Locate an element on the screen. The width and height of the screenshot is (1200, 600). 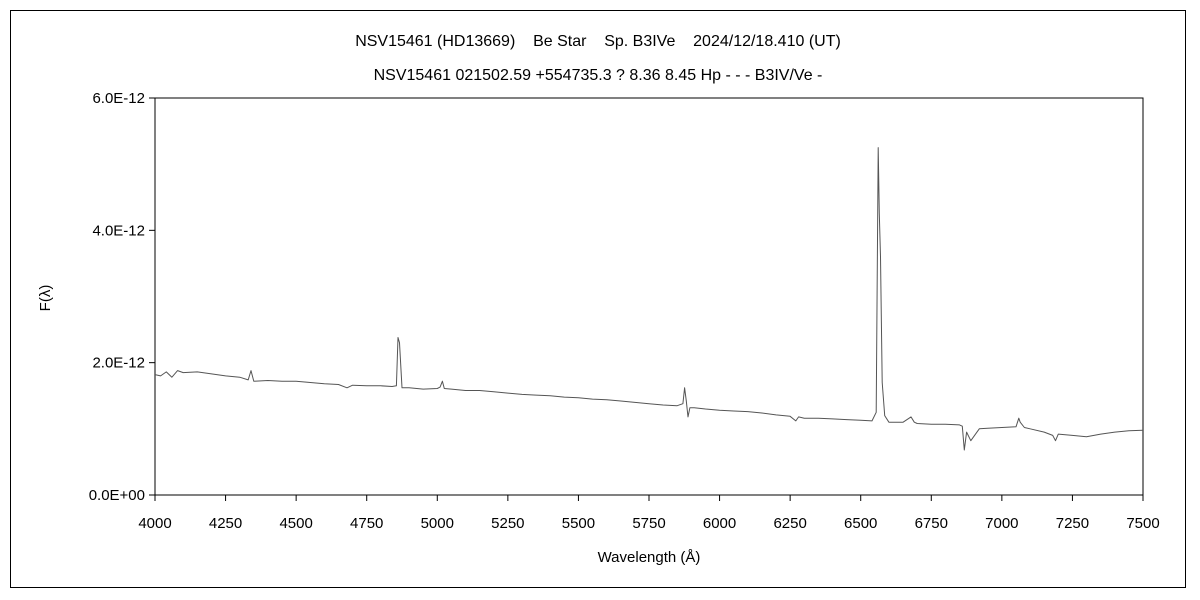
y-tick-label: 6.0E-12 is located at coordinates (118, 98).